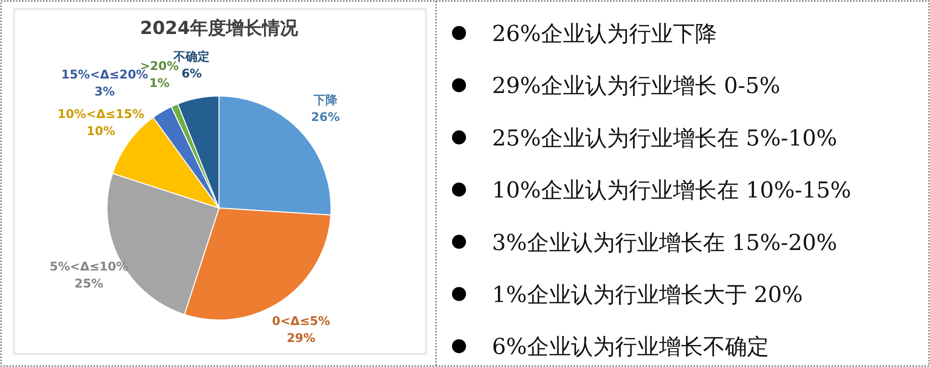 This screenshot has height=367, width=930. What do you see at coordinates (647, 295) in the screenshot?
I see `text: 1%企业认为行业增长大于 20%` at bounding box center [647, 295].